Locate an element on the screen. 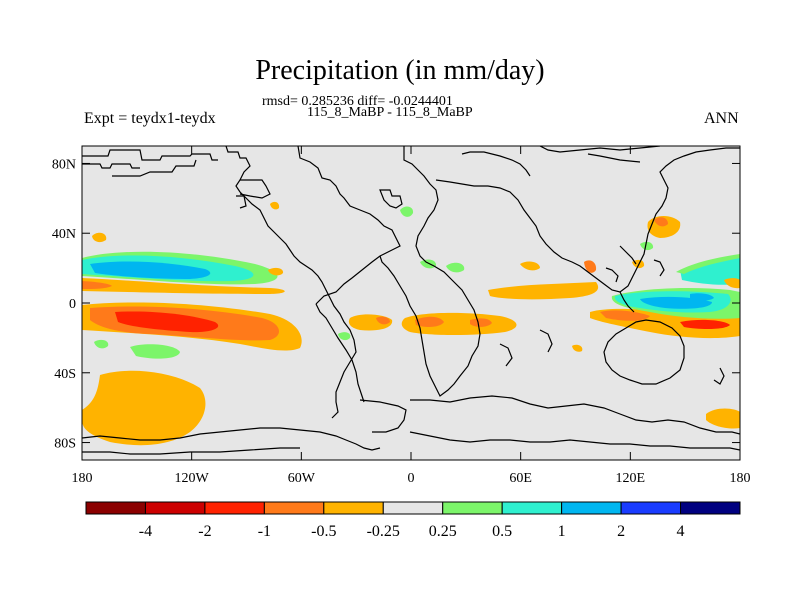 This screenshot has height=600, width=800. stats-line: rmsd= 0.285236 diff= -0.0244401 is located at coordinates (357, 101).